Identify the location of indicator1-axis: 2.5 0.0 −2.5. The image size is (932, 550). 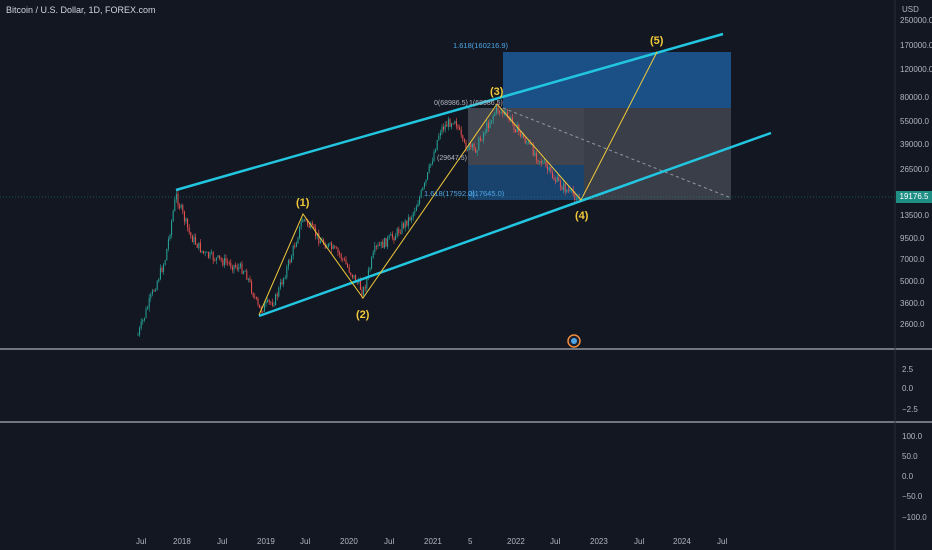
(910, 389).